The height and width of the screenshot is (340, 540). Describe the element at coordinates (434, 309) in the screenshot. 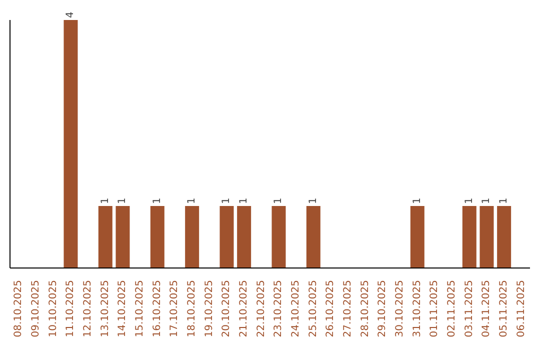

I see `x-tick-label: 01.11.2025` at that location.